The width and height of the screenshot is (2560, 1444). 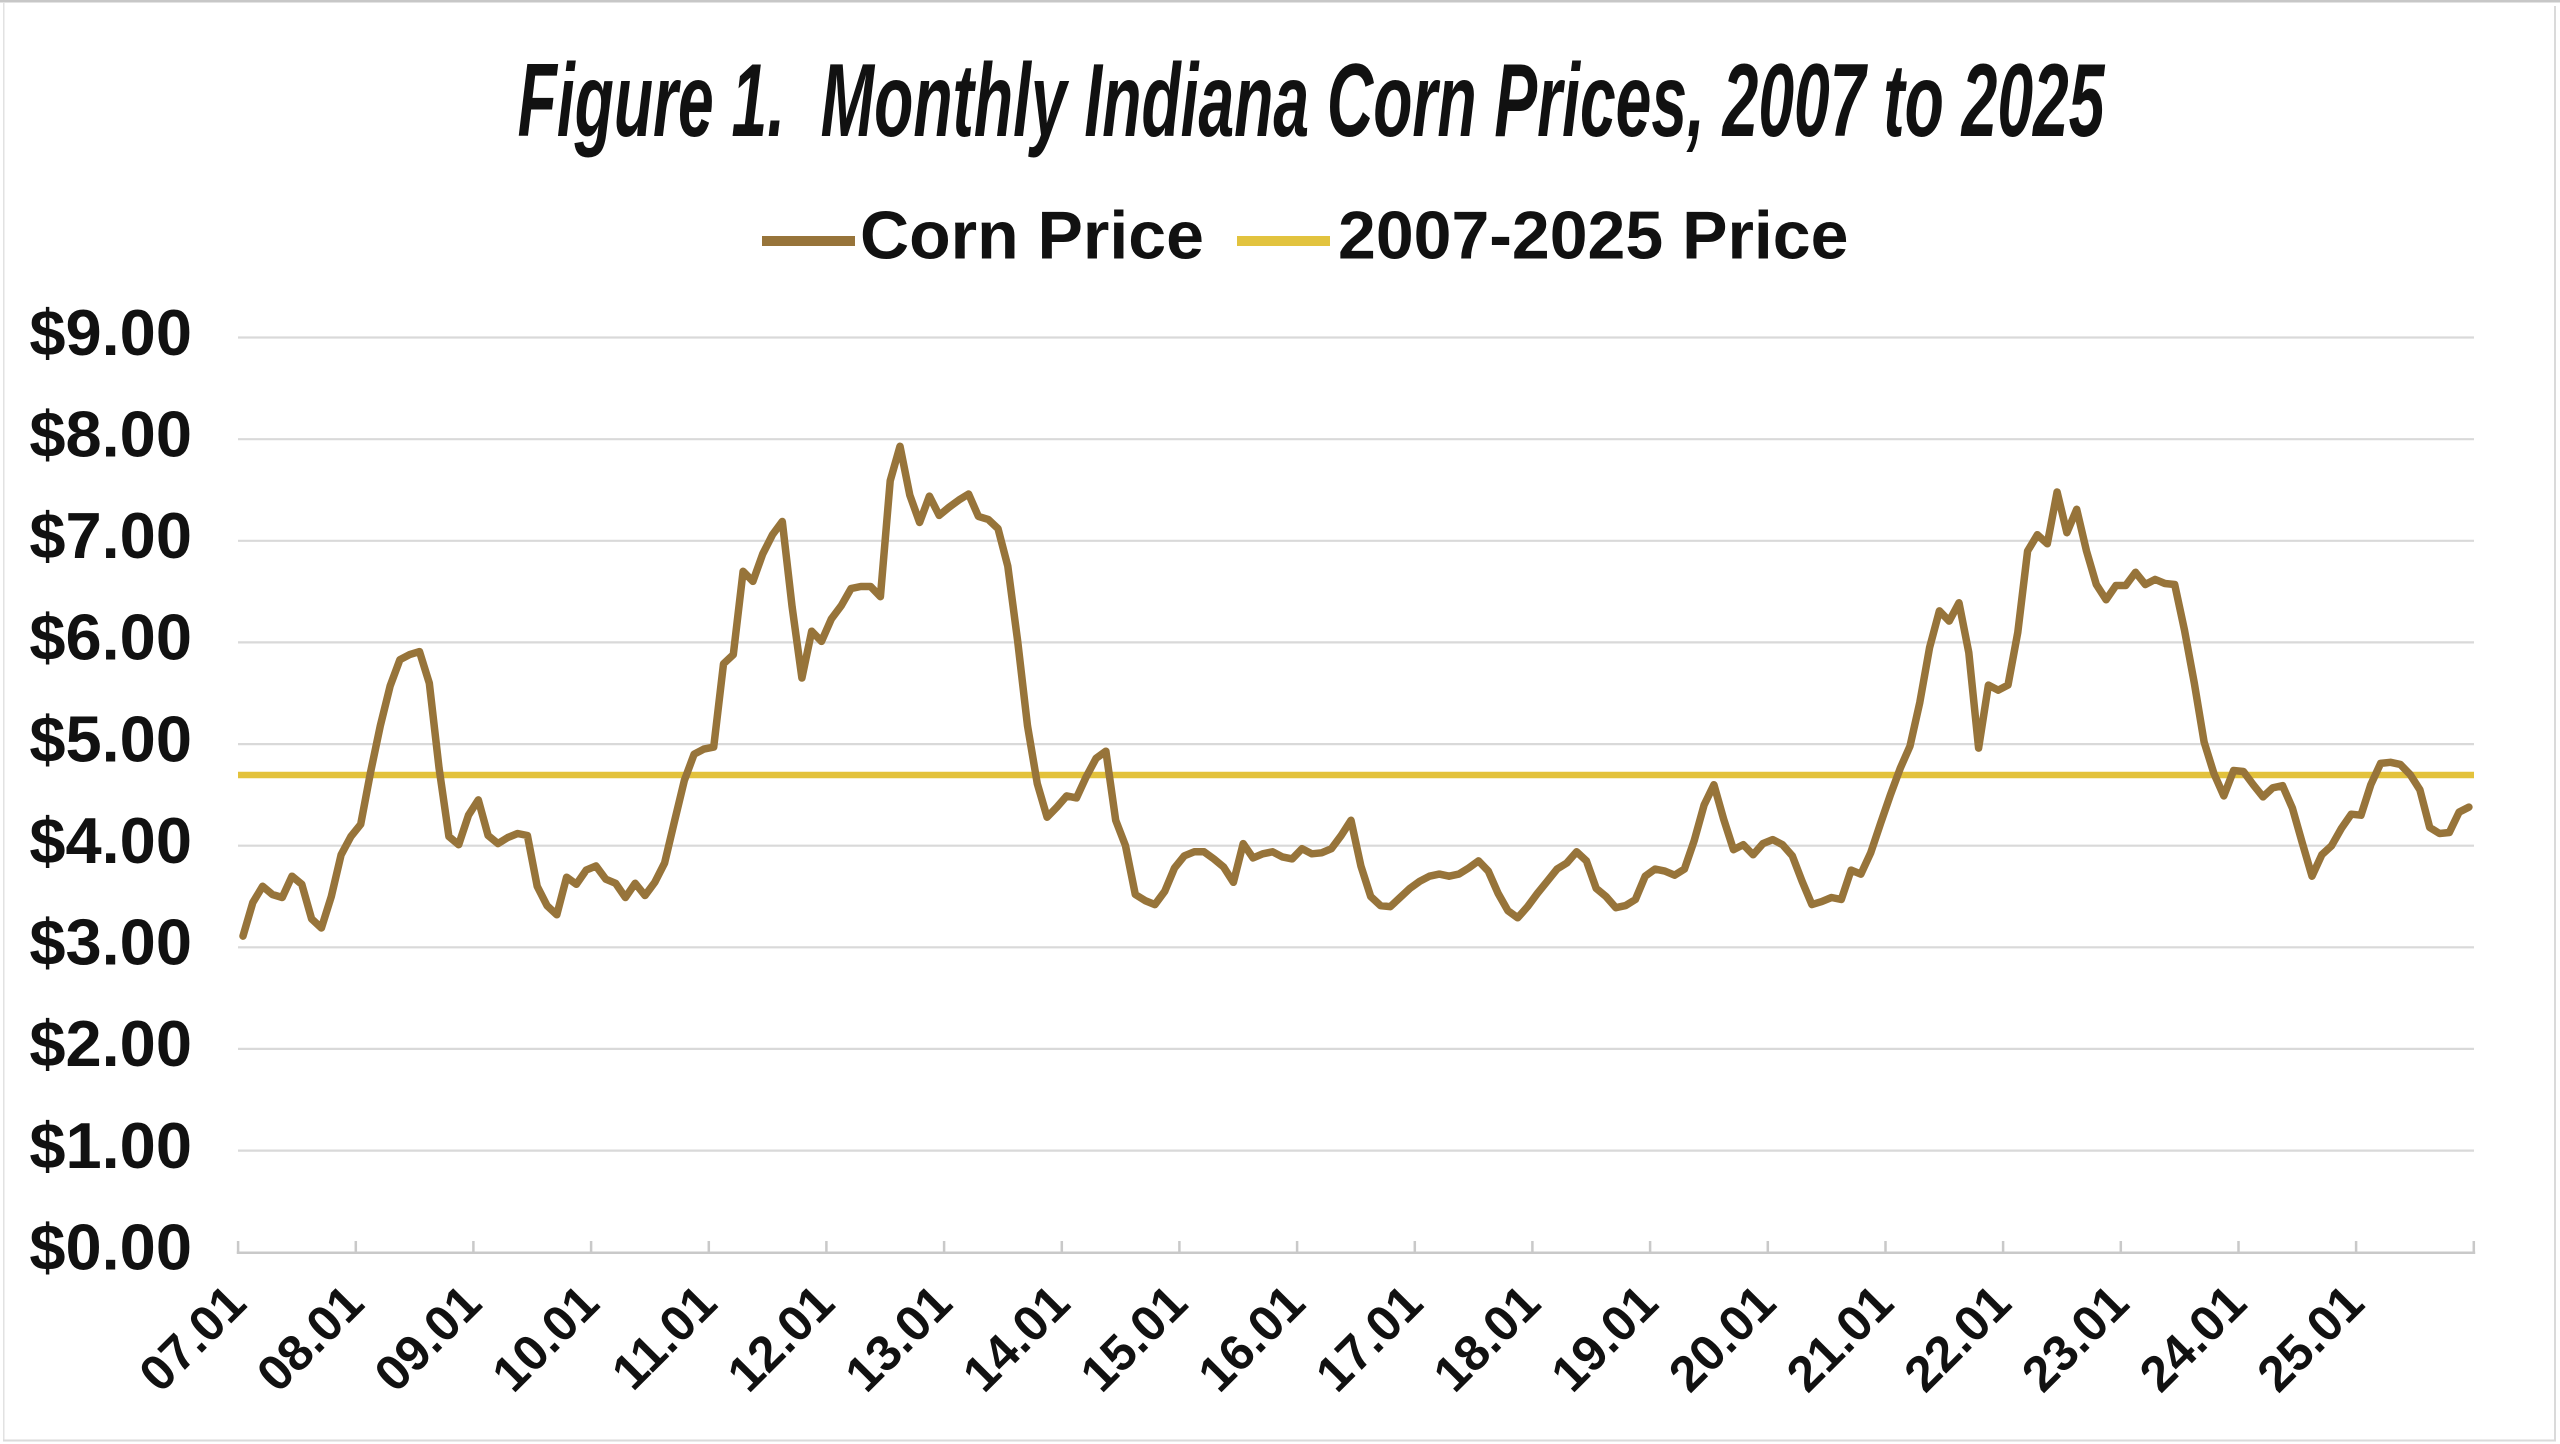 I want to click on svg-text: 2007-2025 Price, so click(x=1593, y=236).